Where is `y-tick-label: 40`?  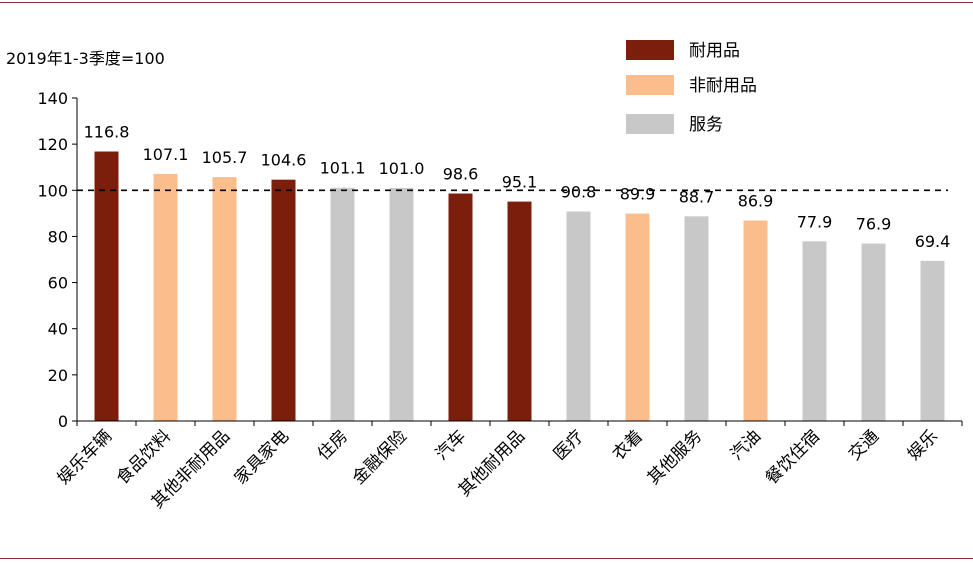 y-tick-label: 40 is located at coordinates (58, 329).